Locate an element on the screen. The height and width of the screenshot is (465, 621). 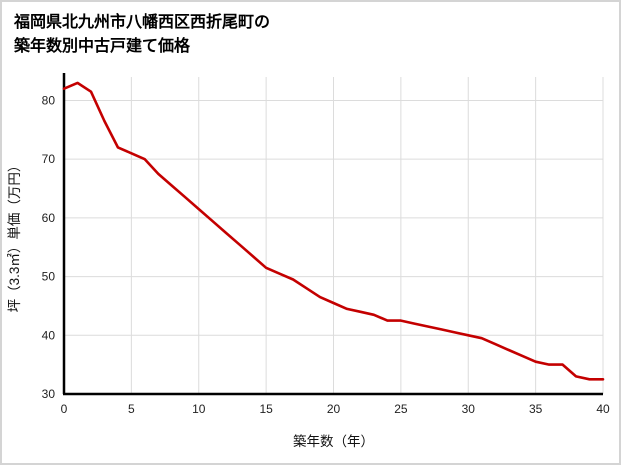
x-tick-label: 40 is located at coordinates (603, 409).